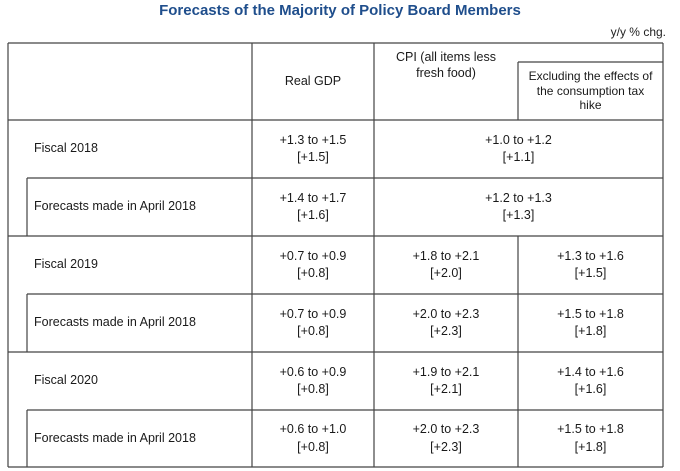 This screenshot has width=680, height=471. What do you see at coordinates (446, 381) in the screenshot?
I see `cpi-fiscal-2020: +1.9 to +2.1 [+2.1]` at bounding box center [446, 381].